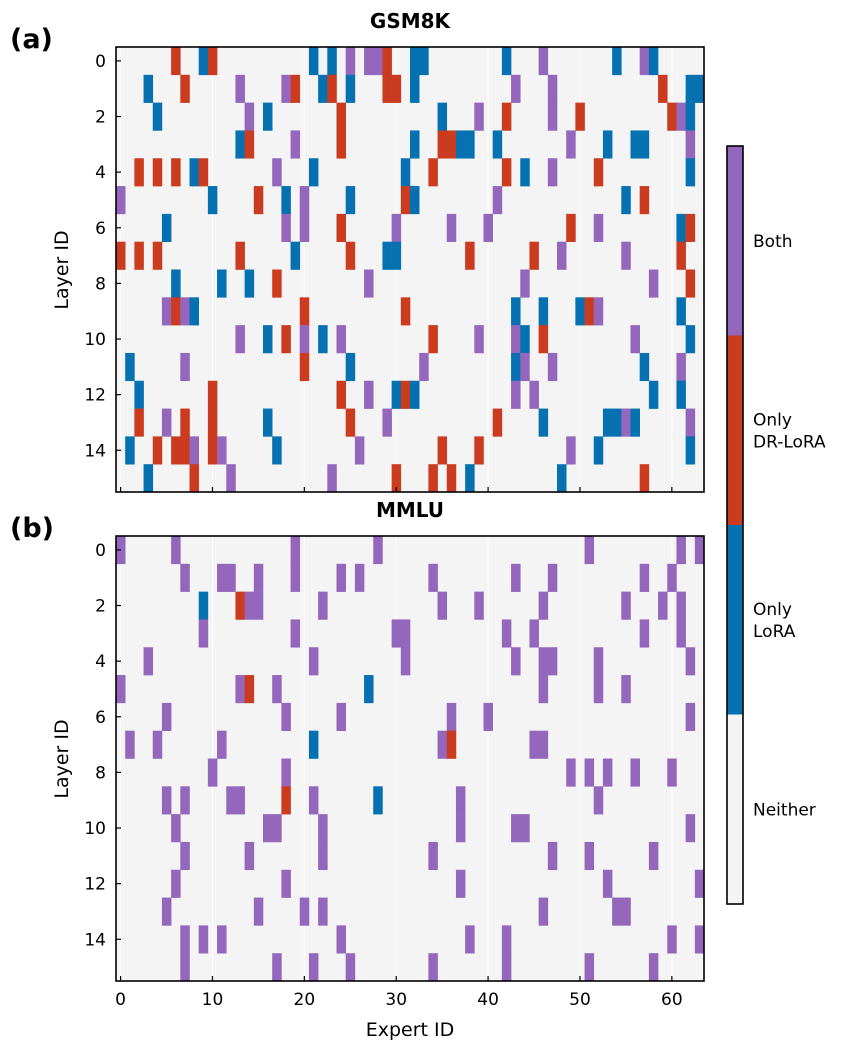 The height and width of the screenshot is (1051, 847). I want to click on panel-a-label: (a), so click(31, 39).